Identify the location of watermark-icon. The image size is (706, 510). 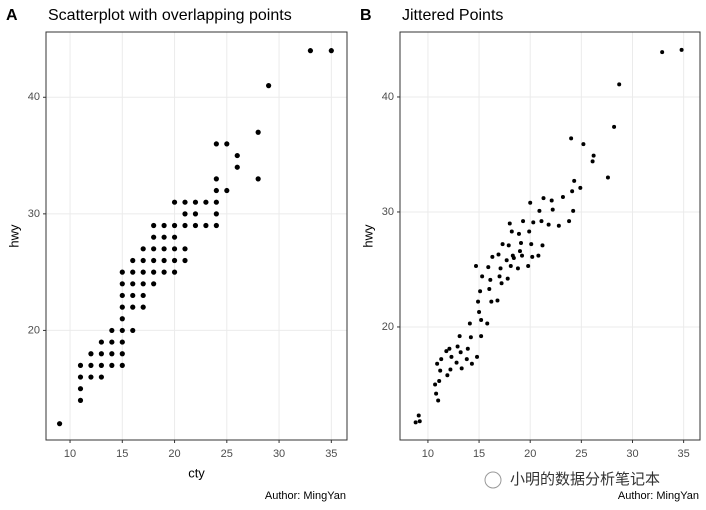
(493, 480).